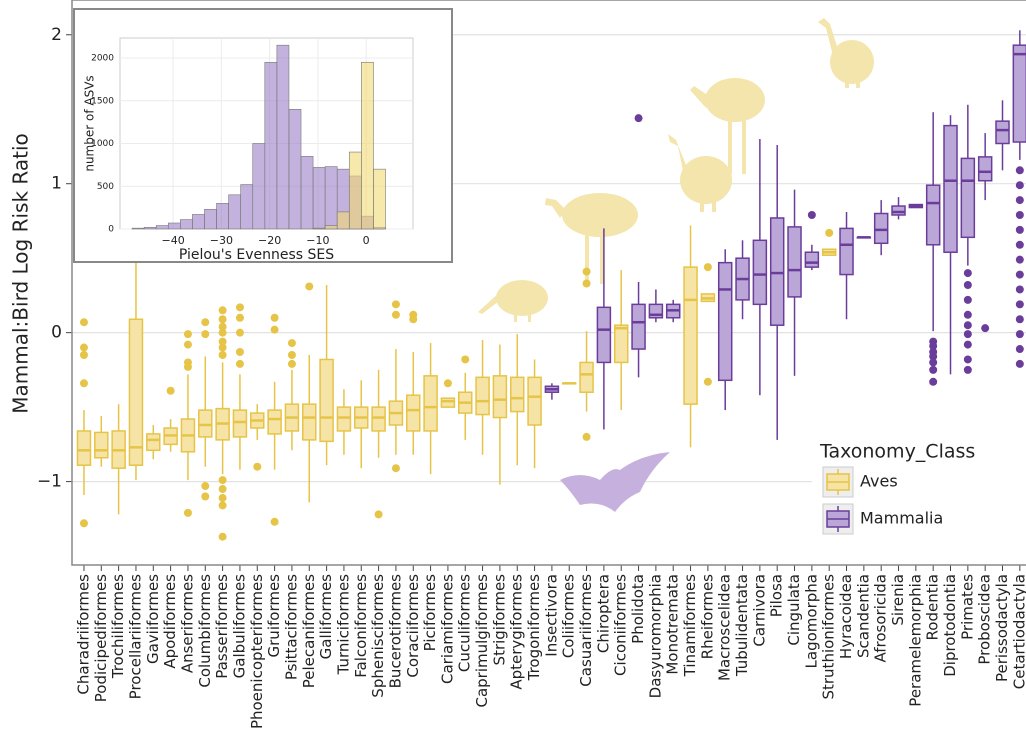 The height and width of the screenshot is (755, 1026). What do you see at coordinates (257, 651) in the screenshot?
I see `x-tick-label: Phoenicopteriformes` at bounding box center [257, 651].